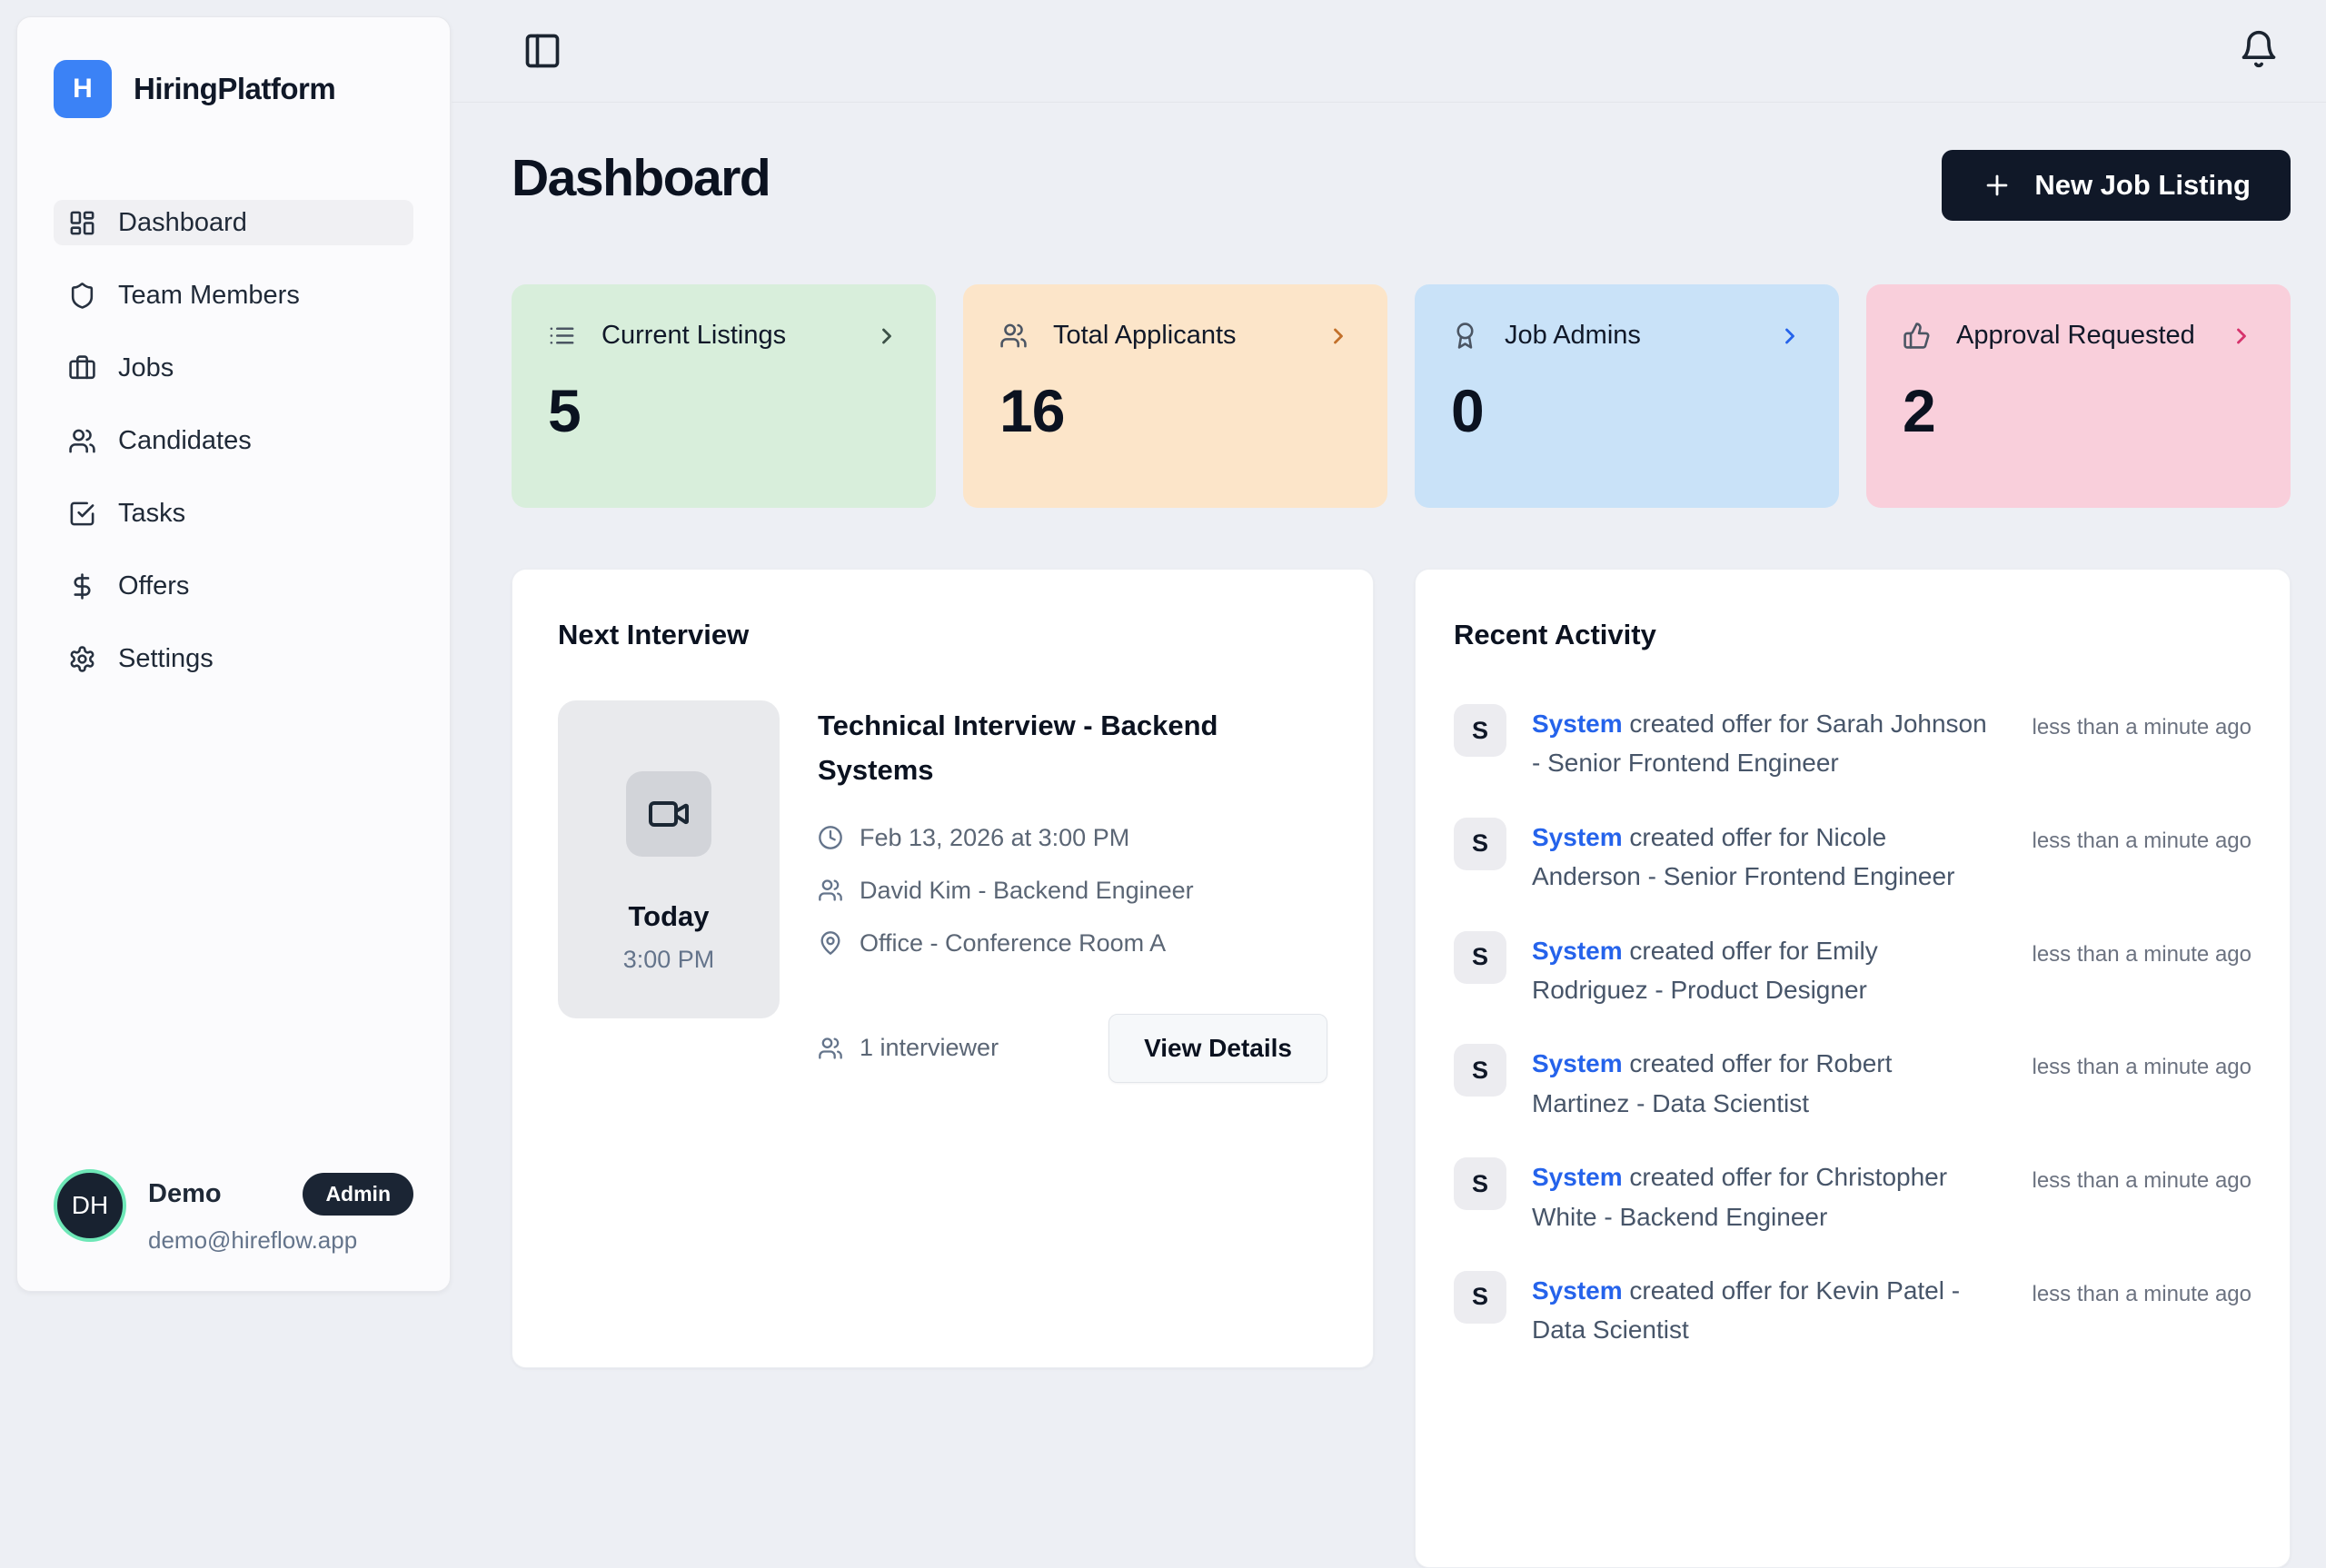  What do you see at coordinates (2078, 396) in the screenshot?
I see `stat-card-approval-requested: Approval Requested 2` at bounding box center [2078, 396].